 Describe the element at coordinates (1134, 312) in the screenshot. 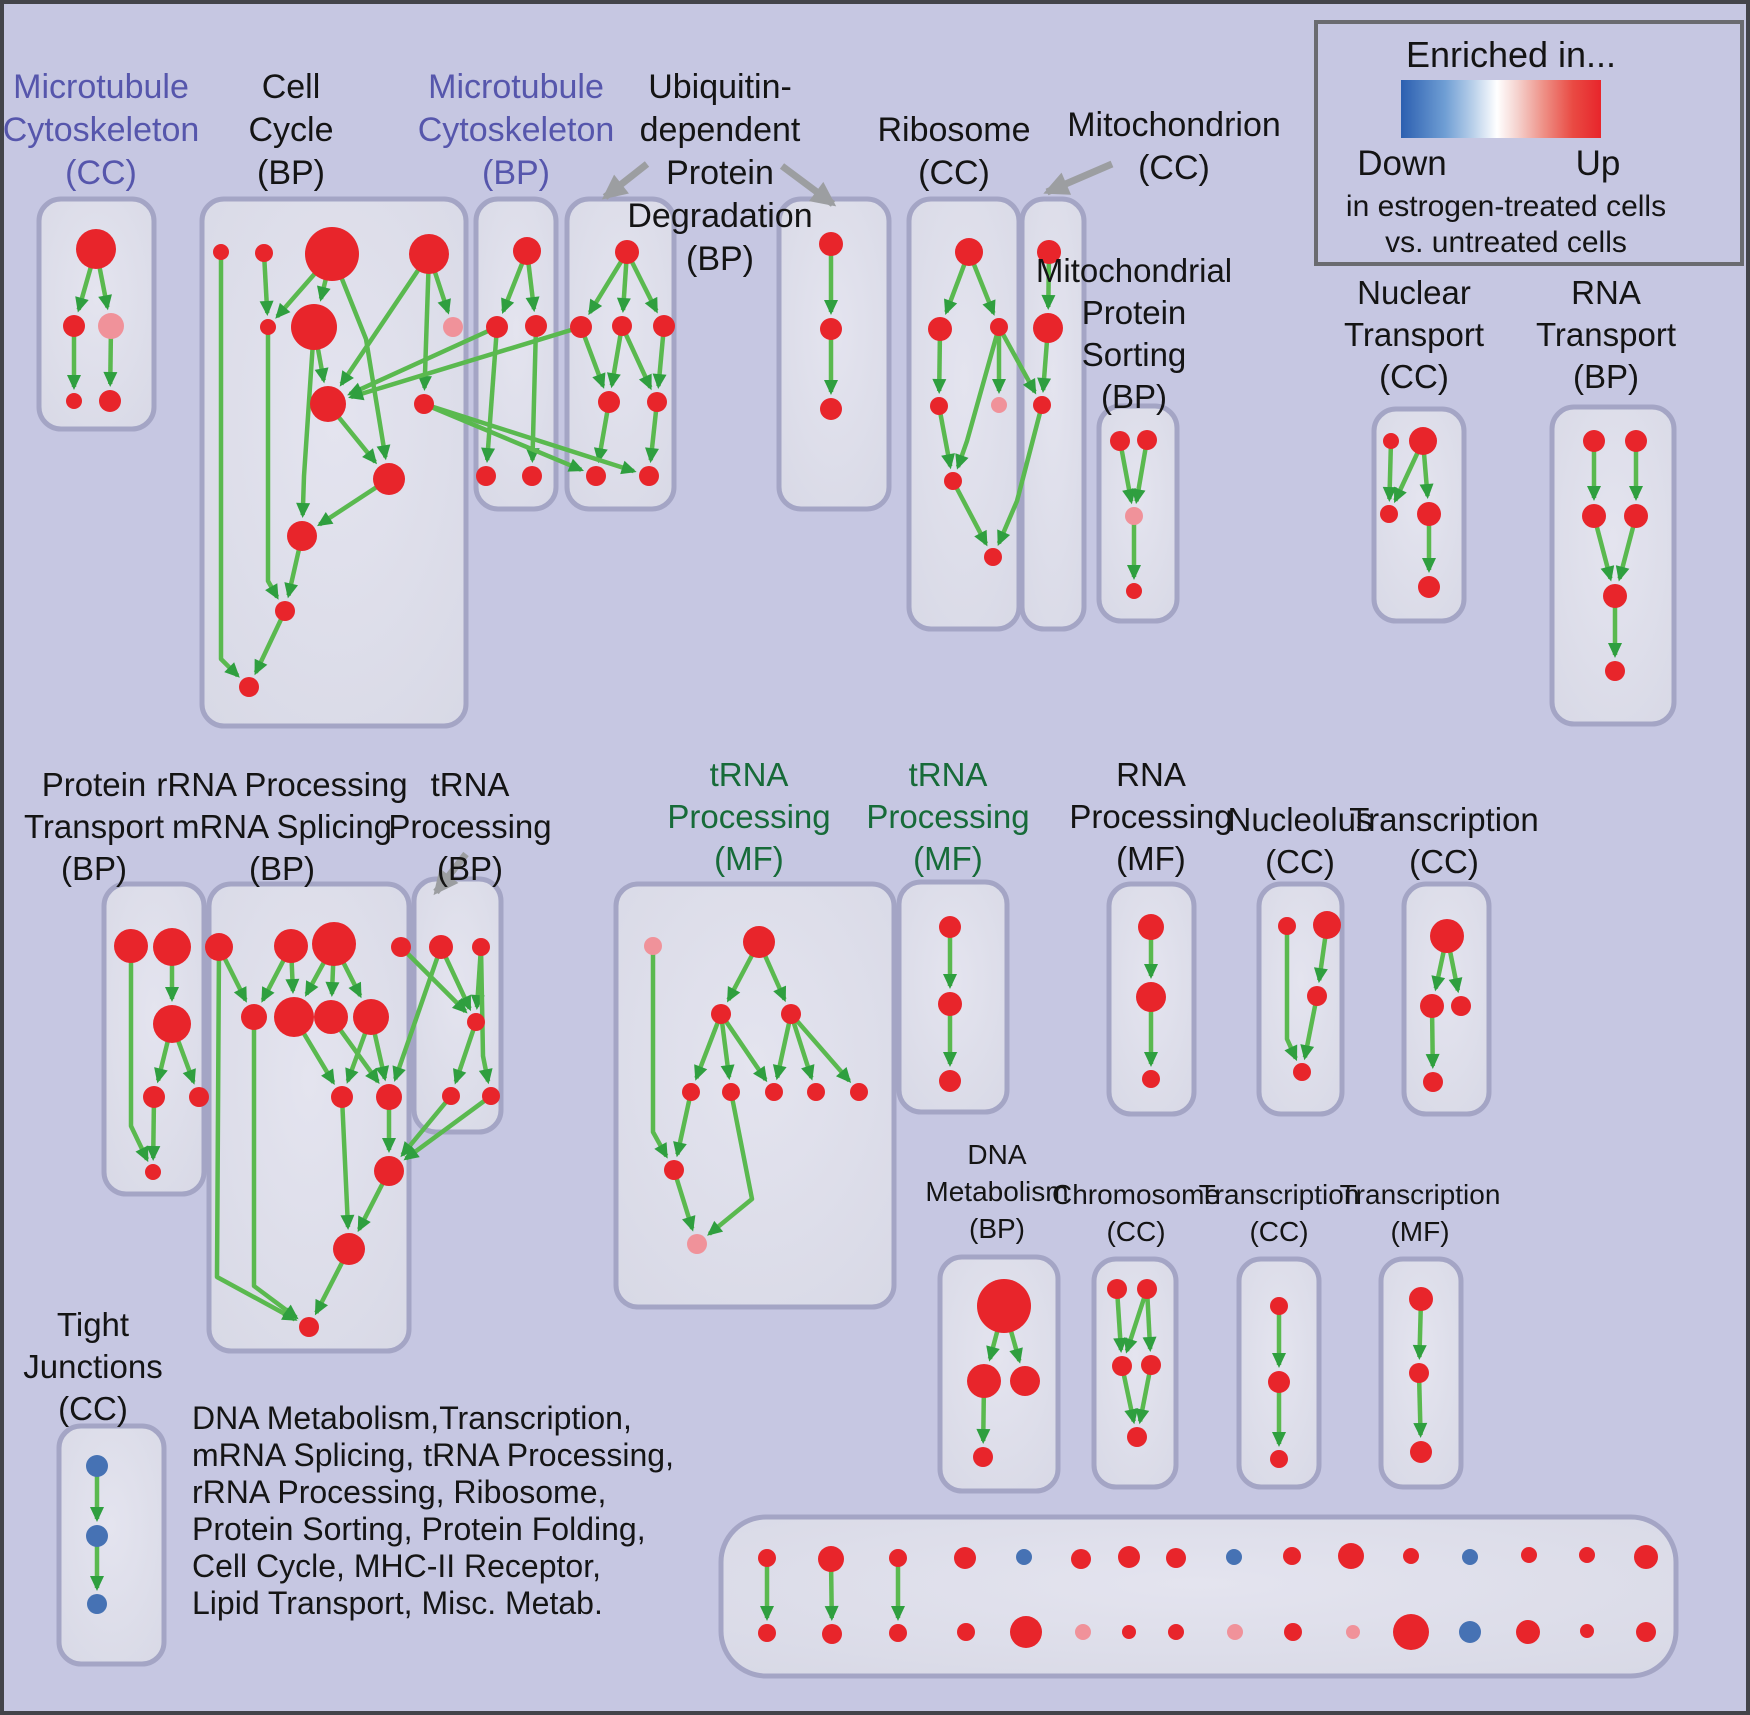

I see `label-line: Protein` at that location.